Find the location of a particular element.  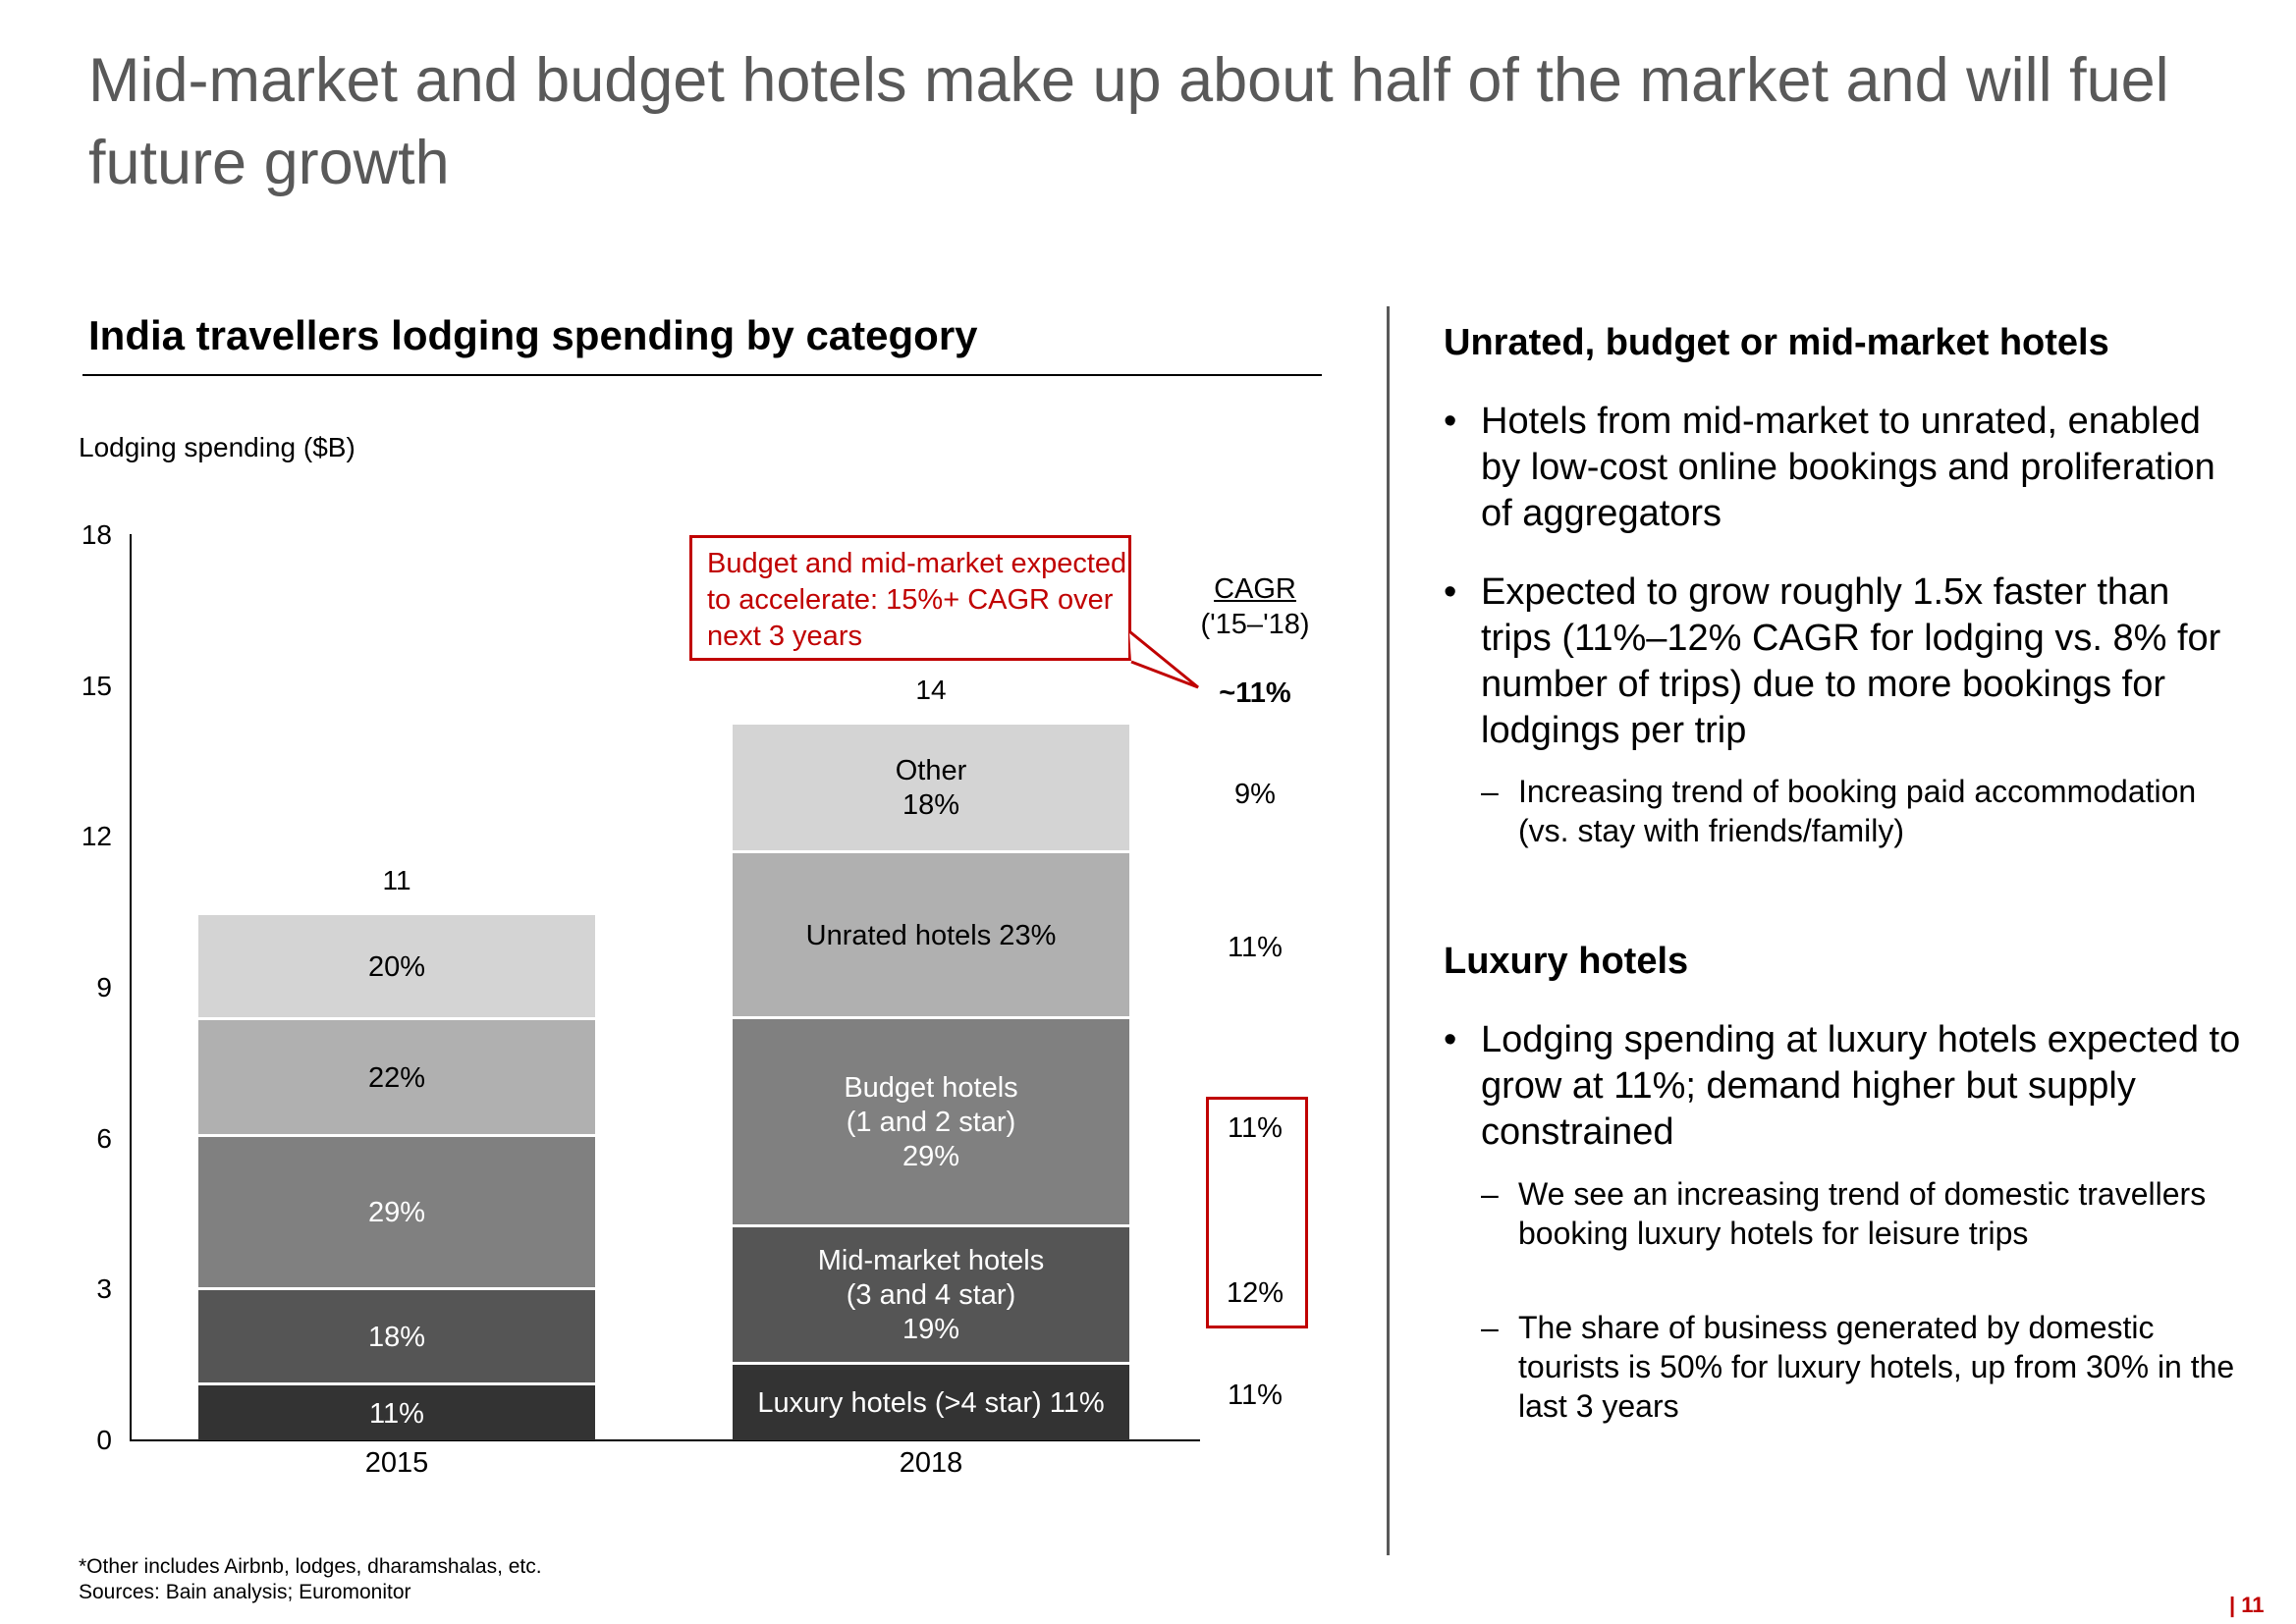

y-axis-title: Lodging spending ($B) is located at coordinates (217, 447).